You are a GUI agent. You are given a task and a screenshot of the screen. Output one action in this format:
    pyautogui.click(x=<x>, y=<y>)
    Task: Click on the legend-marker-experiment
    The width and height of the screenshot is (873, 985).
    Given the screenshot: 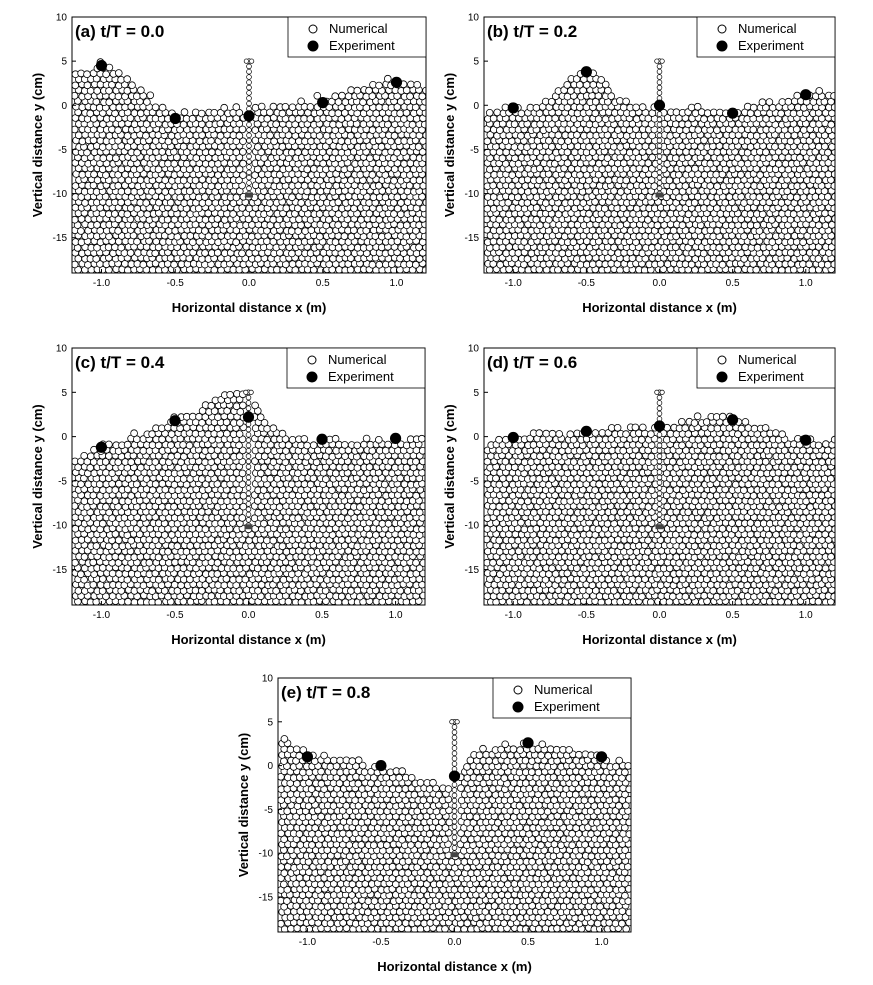 What is the action you would take?
    pyautogui.click(x=313, y=46)
    